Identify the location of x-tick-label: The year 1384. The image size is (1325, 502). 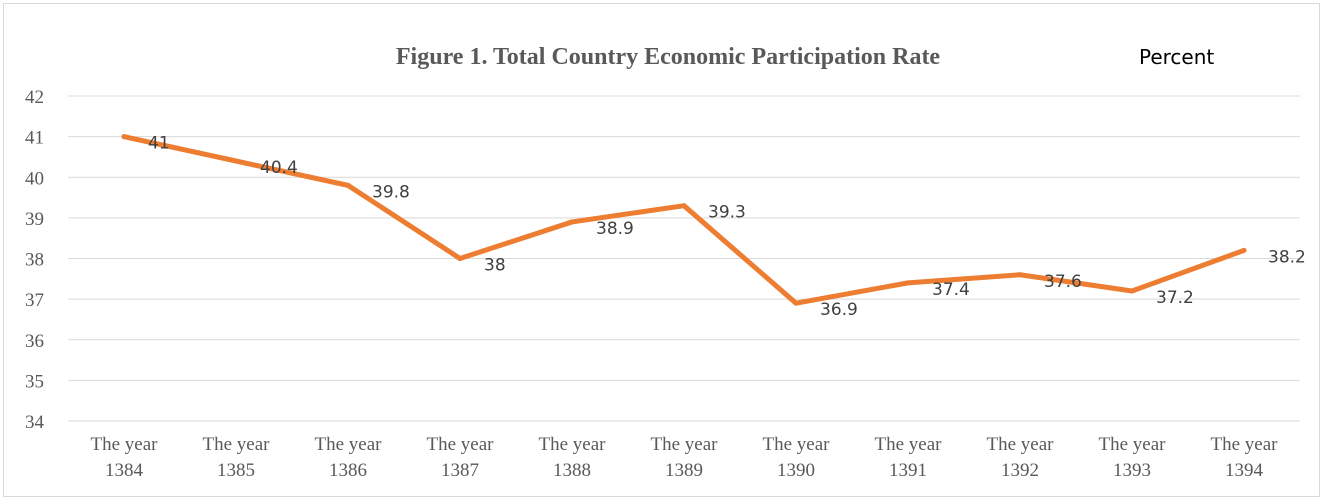
(125, 457).